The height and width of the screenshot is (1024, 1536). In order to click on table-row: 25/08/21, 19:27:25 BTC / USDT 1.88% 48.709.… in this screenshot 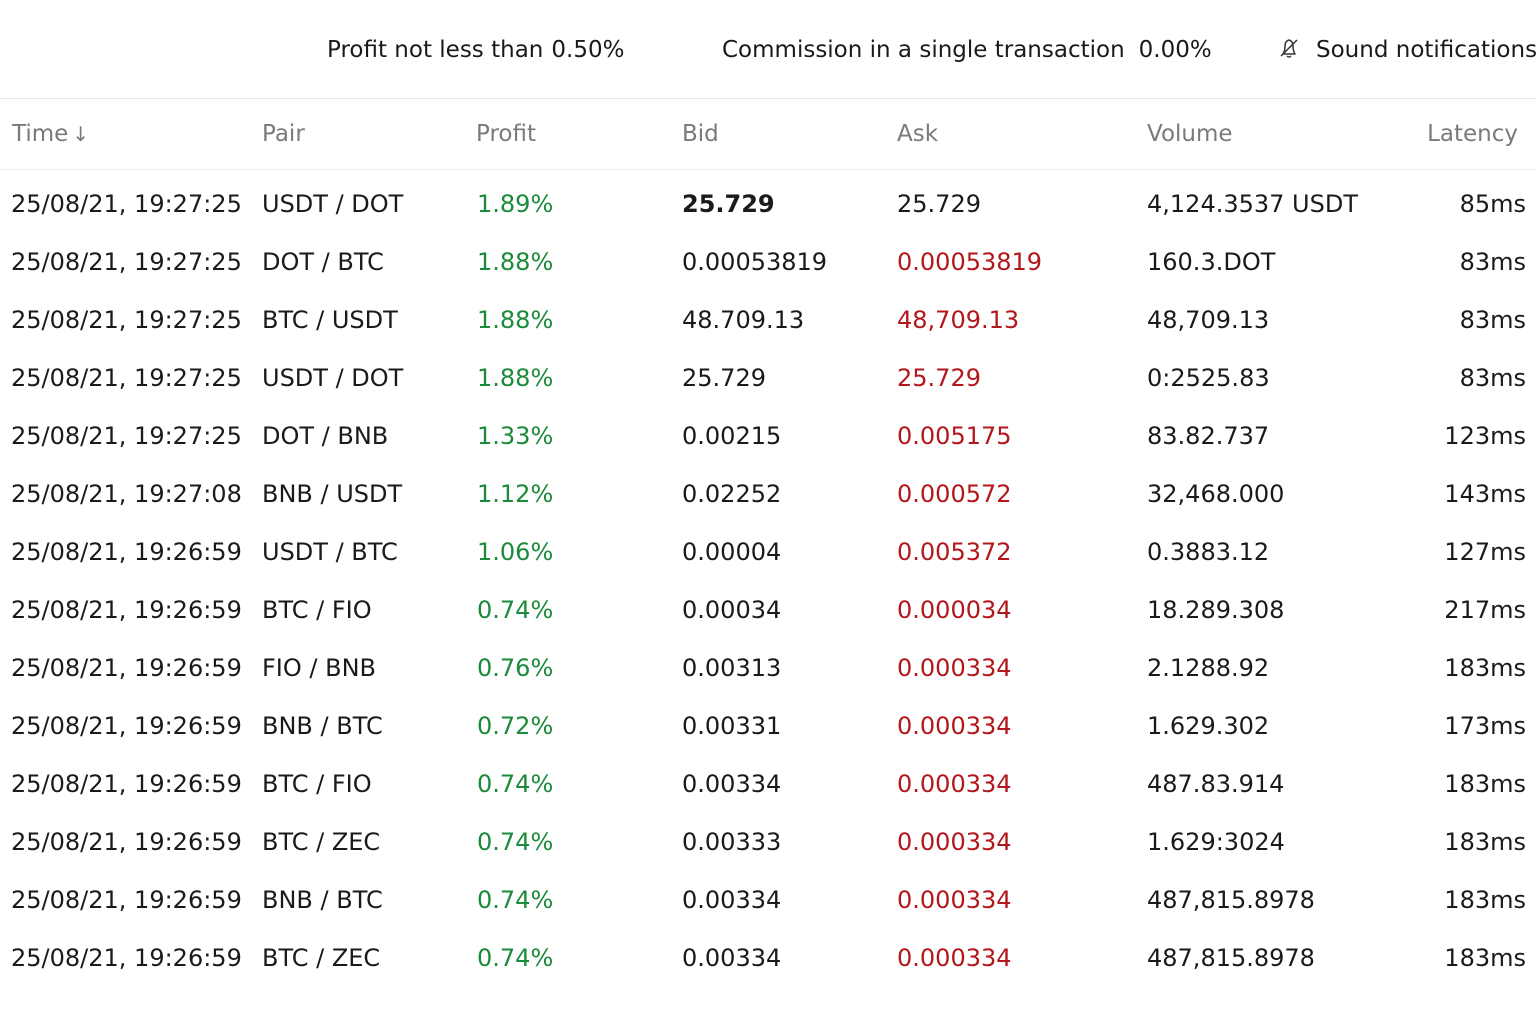, I will do `click(768, 320)`.